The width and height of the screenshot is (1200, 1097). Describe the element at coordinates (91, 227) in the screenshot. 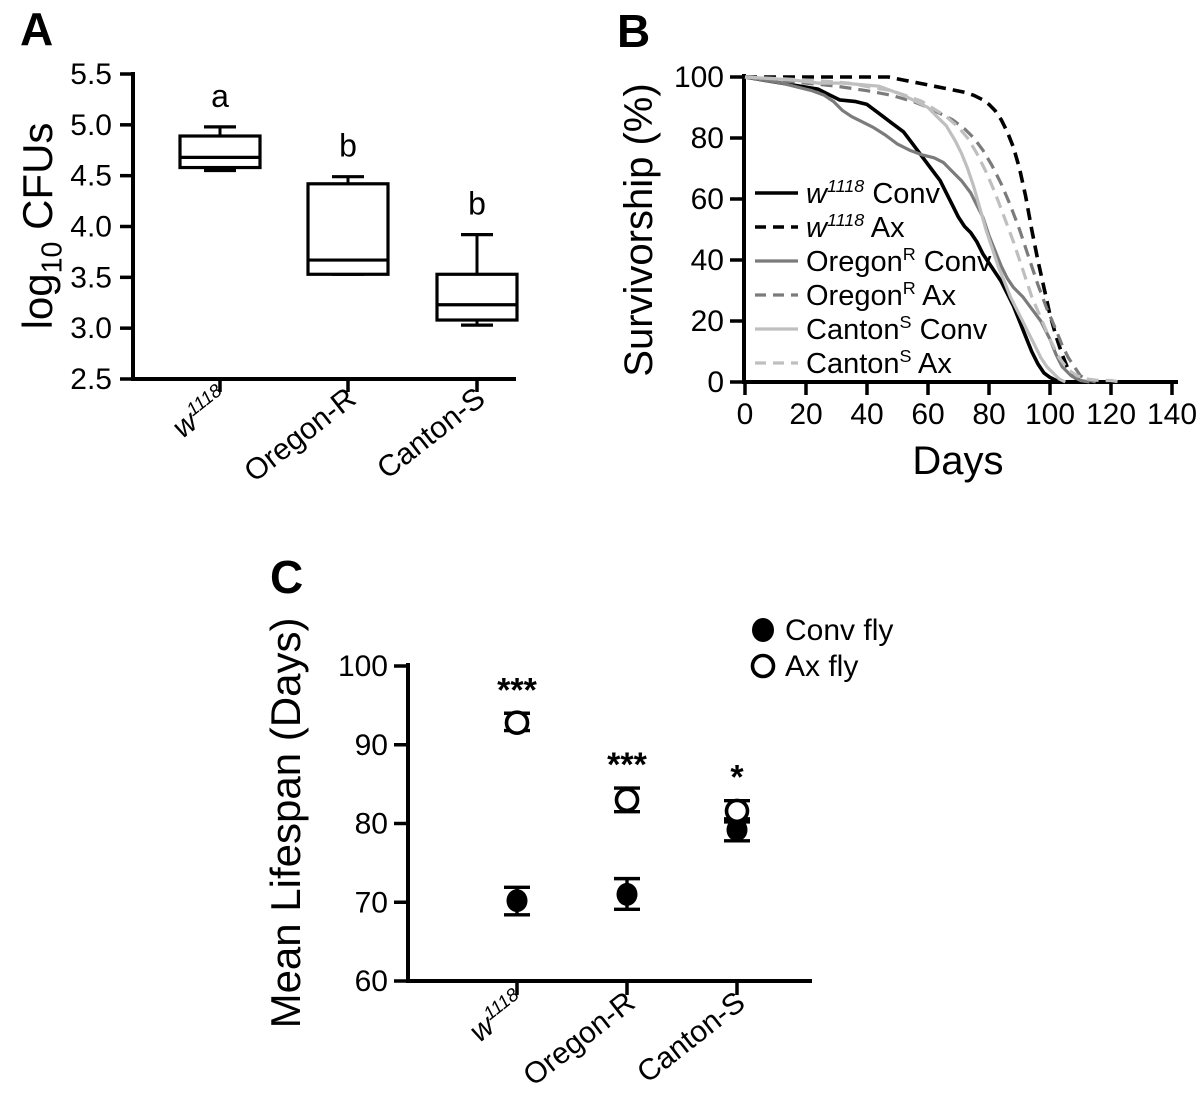

I see `panel-a-ytick-label: 4.0` at that location.